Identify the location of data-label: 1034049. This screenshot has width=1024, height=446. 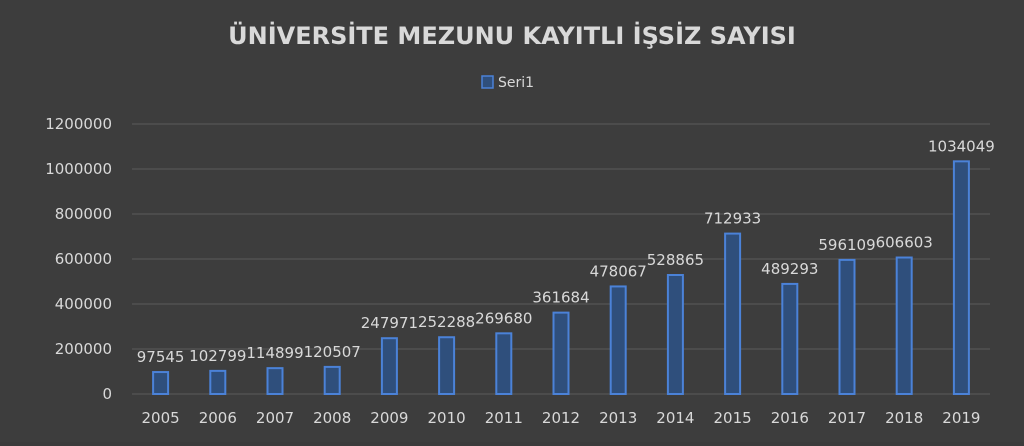
(961, 146).